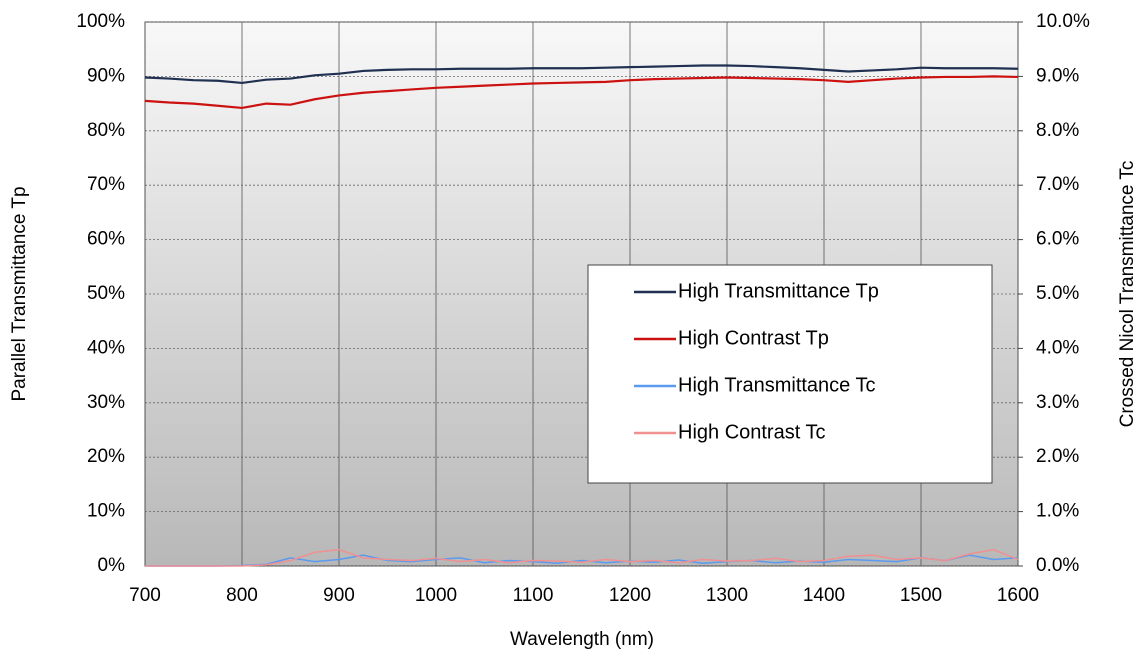 This screenshot has height=668, width=1148. I want to click on x-tick-label: 1500, so click(921, 595).